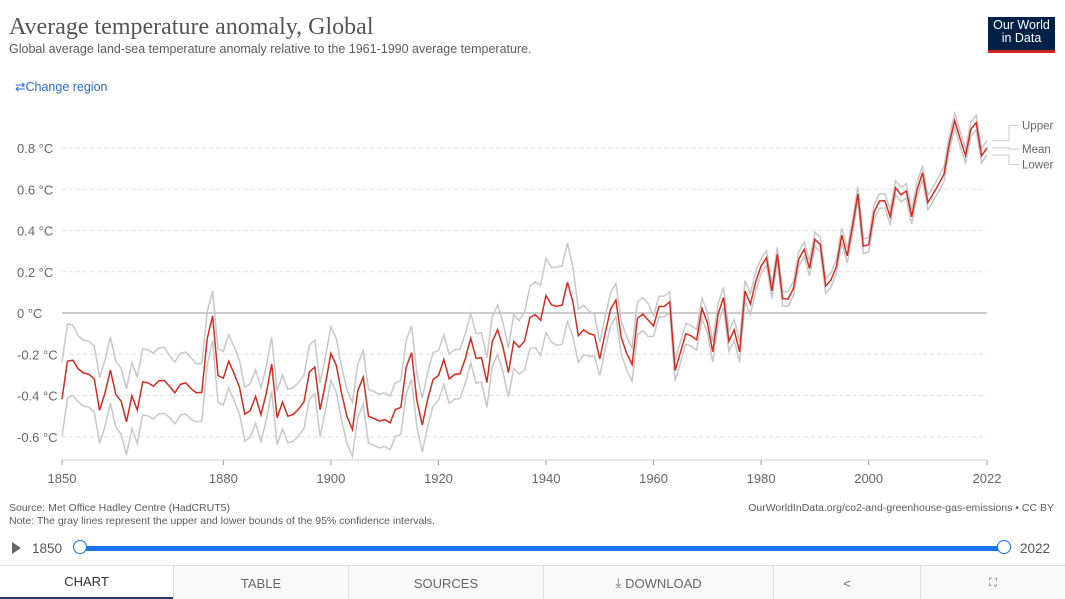 The height and width of the screenshot is (599, 1065). What do you see at coordinates (20, 87) in the screenshot?
I see `swap-arrows-icon: ⇄` at bounding box center [20, 87].